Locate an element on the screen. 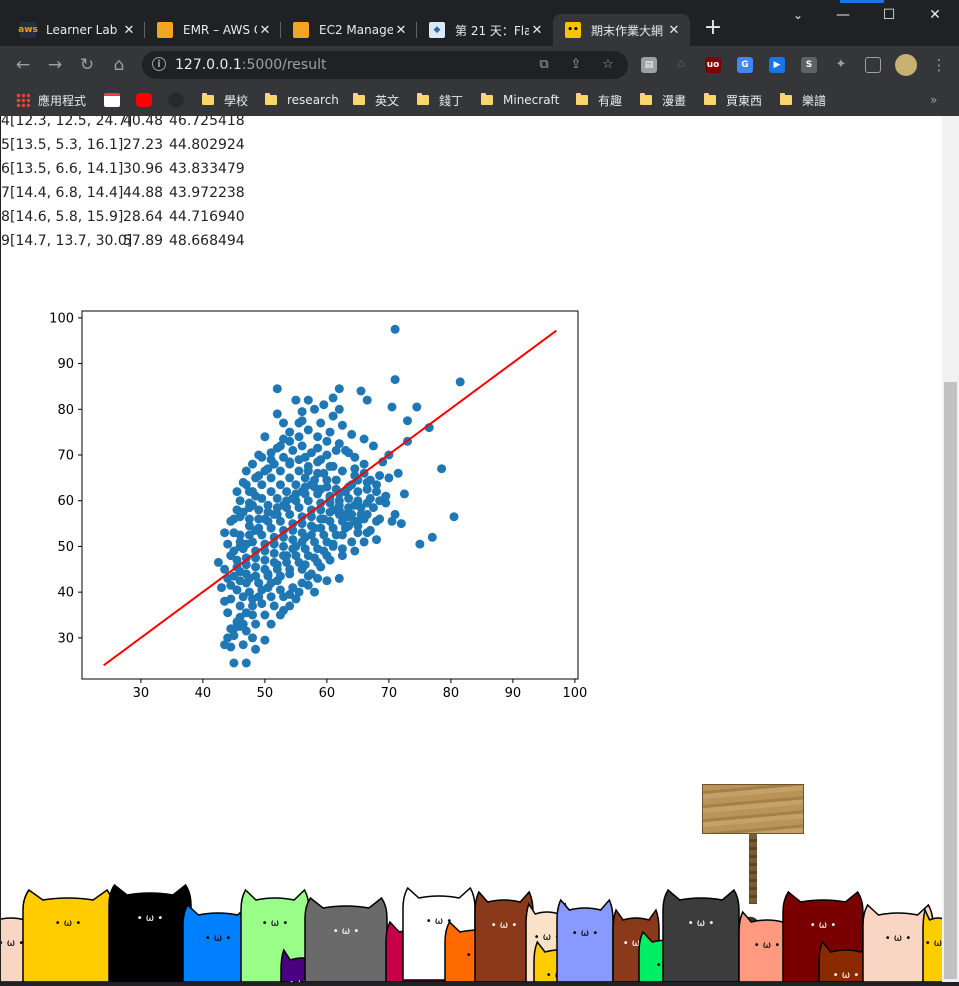 This screenshot has width=959, height=986. bookmark-star-icon: ☆ is located at coordinates (608, 64).